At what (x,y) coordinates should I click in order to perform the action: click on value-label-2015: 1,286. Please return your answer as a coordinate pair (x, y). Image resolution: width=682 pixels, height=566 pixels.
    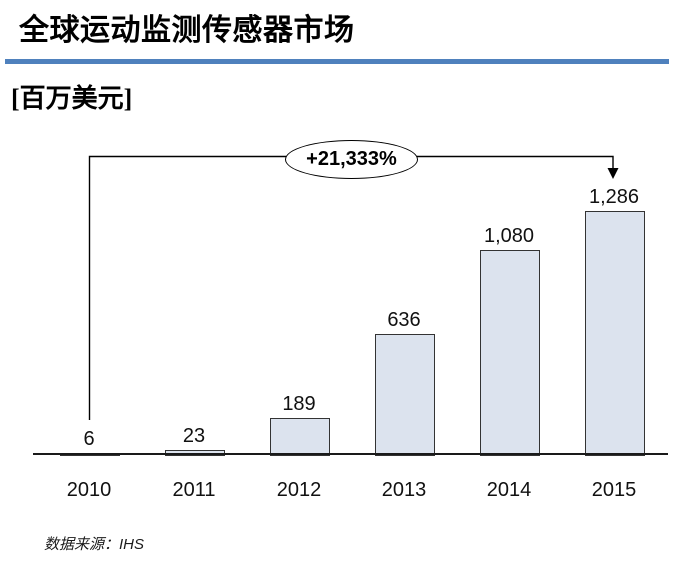
    Looking at the image, I should click on (614, 197).